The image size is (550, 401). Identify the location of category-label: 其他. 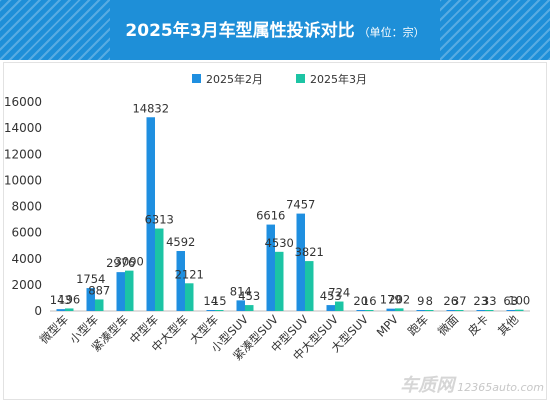
(508, 325).